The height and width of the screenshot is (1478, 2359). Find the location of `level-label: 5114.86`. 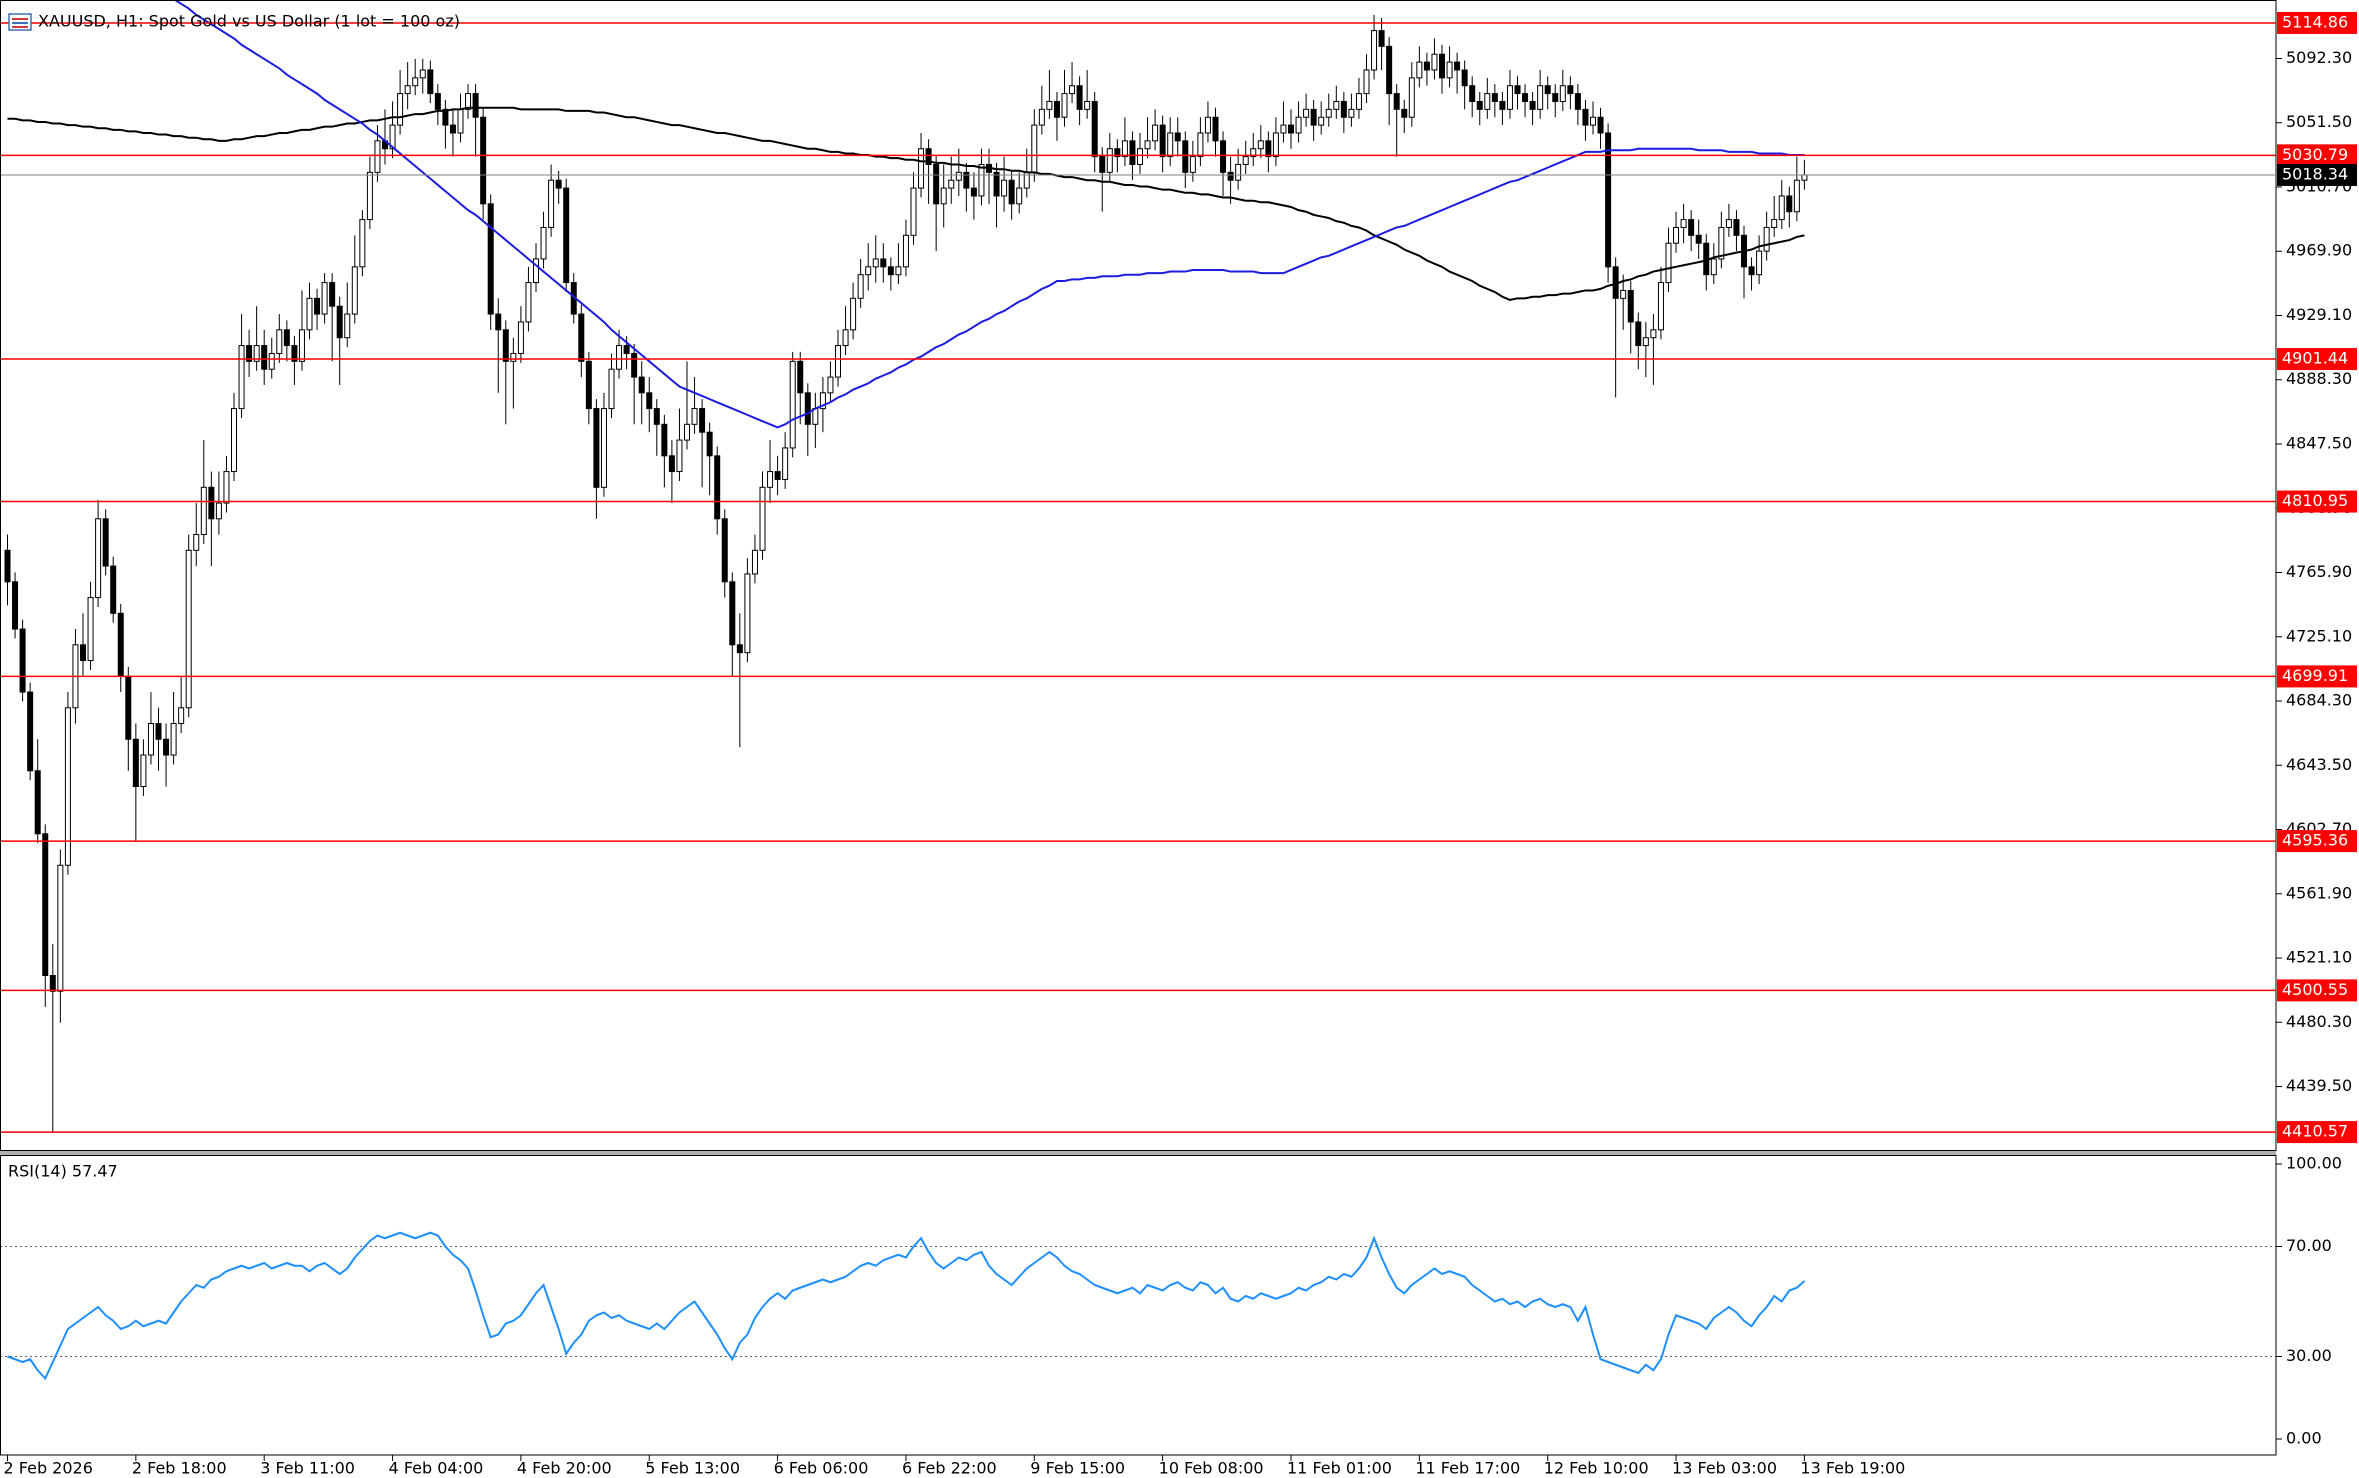

level-label: 5114.86 is located at coordinates (2315, 21).